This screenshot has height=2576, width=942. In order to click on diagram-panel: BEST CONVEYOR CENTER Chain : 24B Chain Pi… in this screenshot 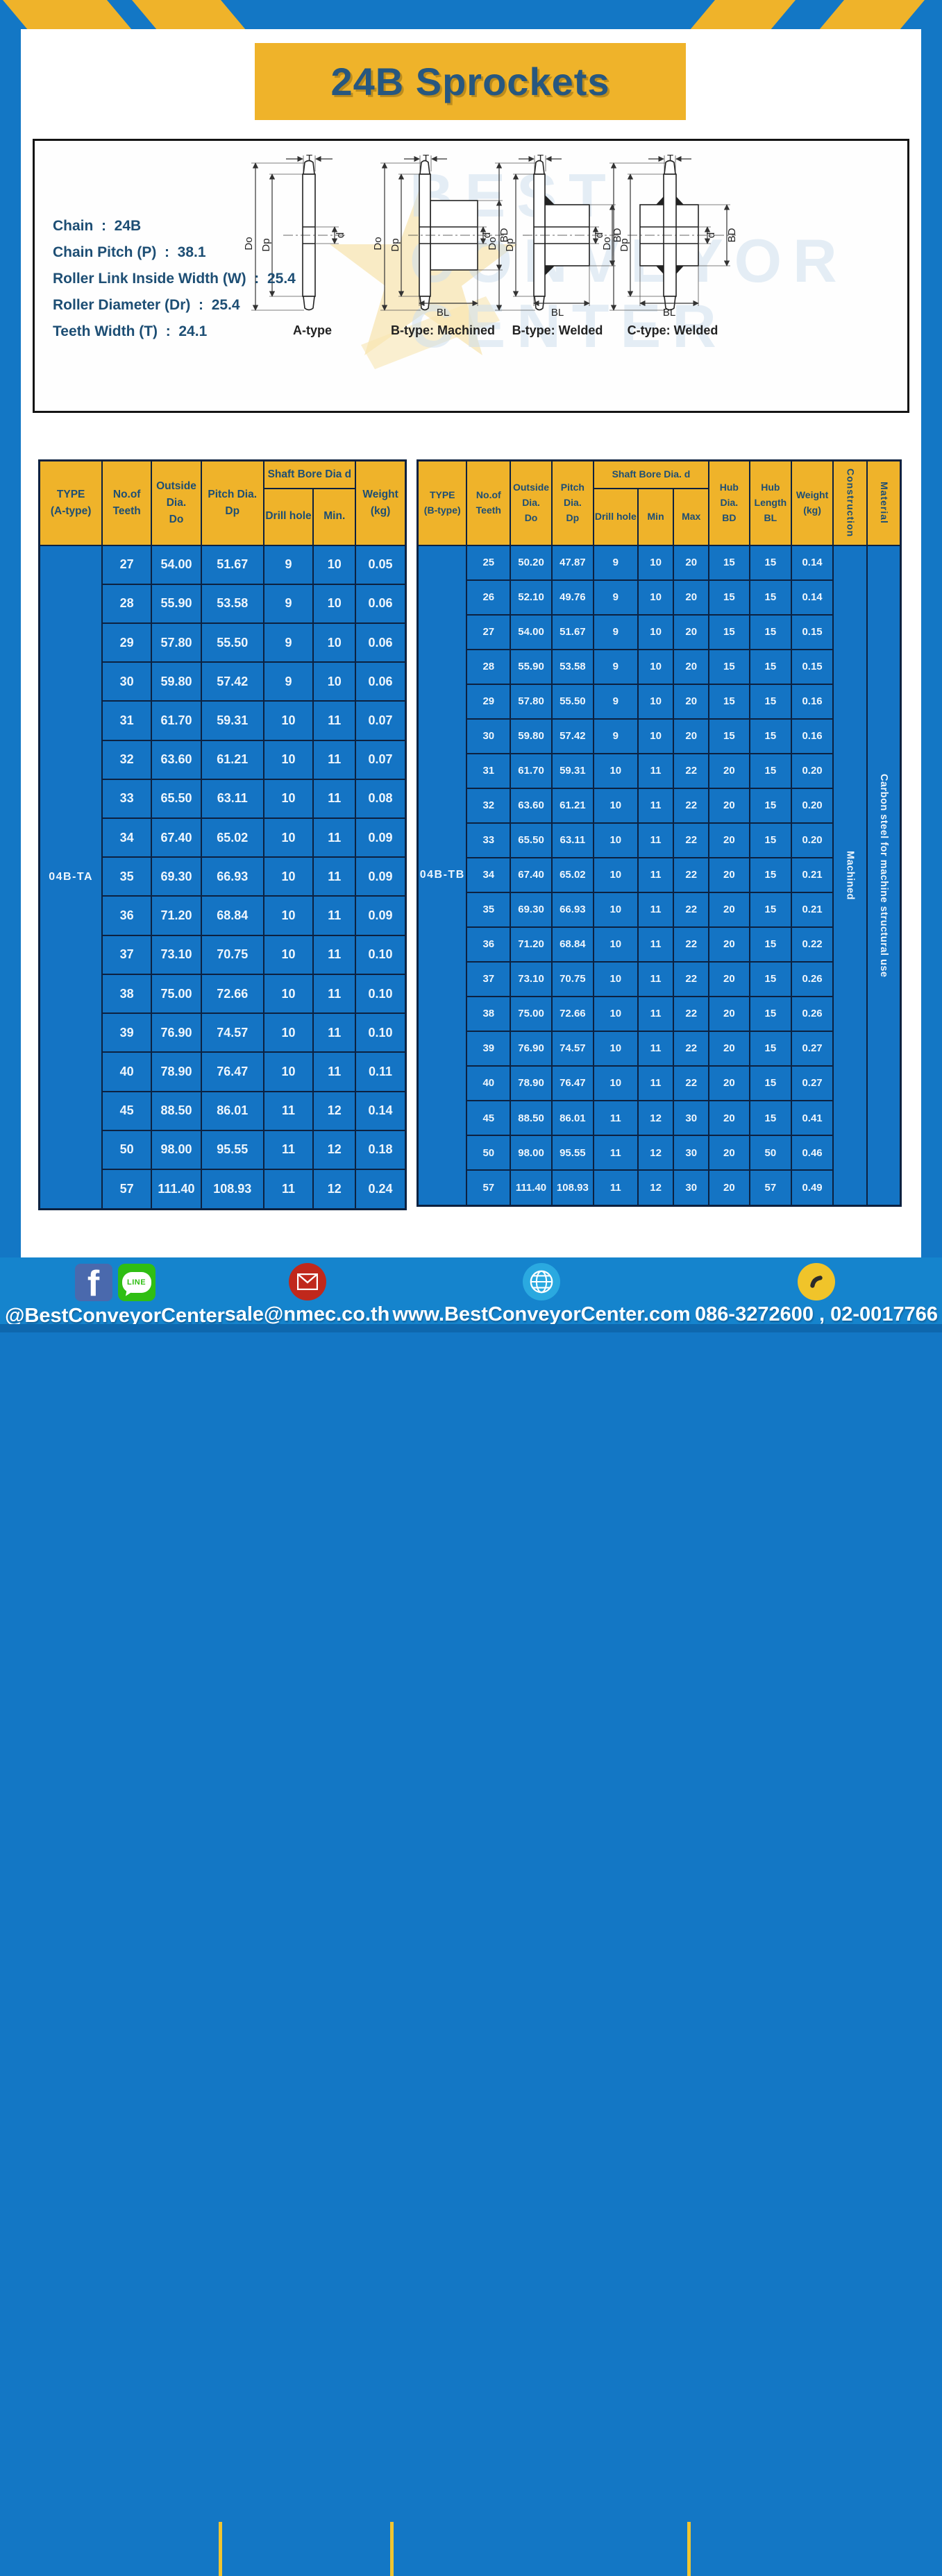, I will do `click(471, 276)`.